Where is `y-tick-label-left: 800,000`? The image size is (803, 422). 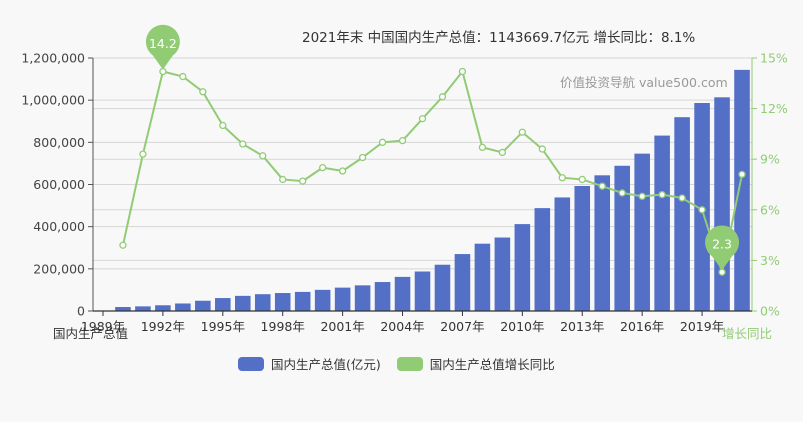 y-tick-label-left: 800,000 is located at coordinates (59, 142).